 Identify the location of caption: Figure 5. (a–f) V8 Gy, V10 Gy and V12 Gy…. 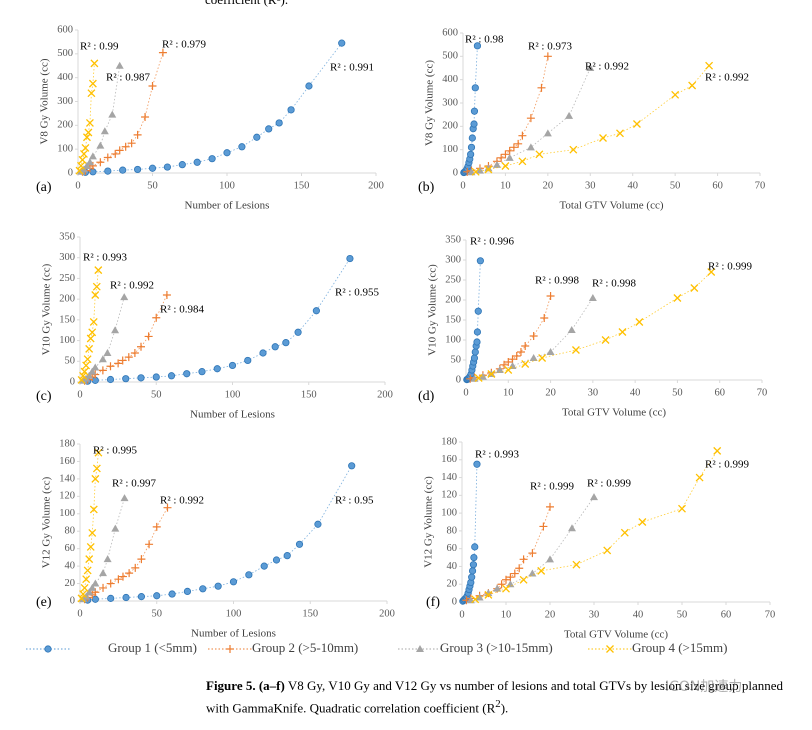
(501, 696).